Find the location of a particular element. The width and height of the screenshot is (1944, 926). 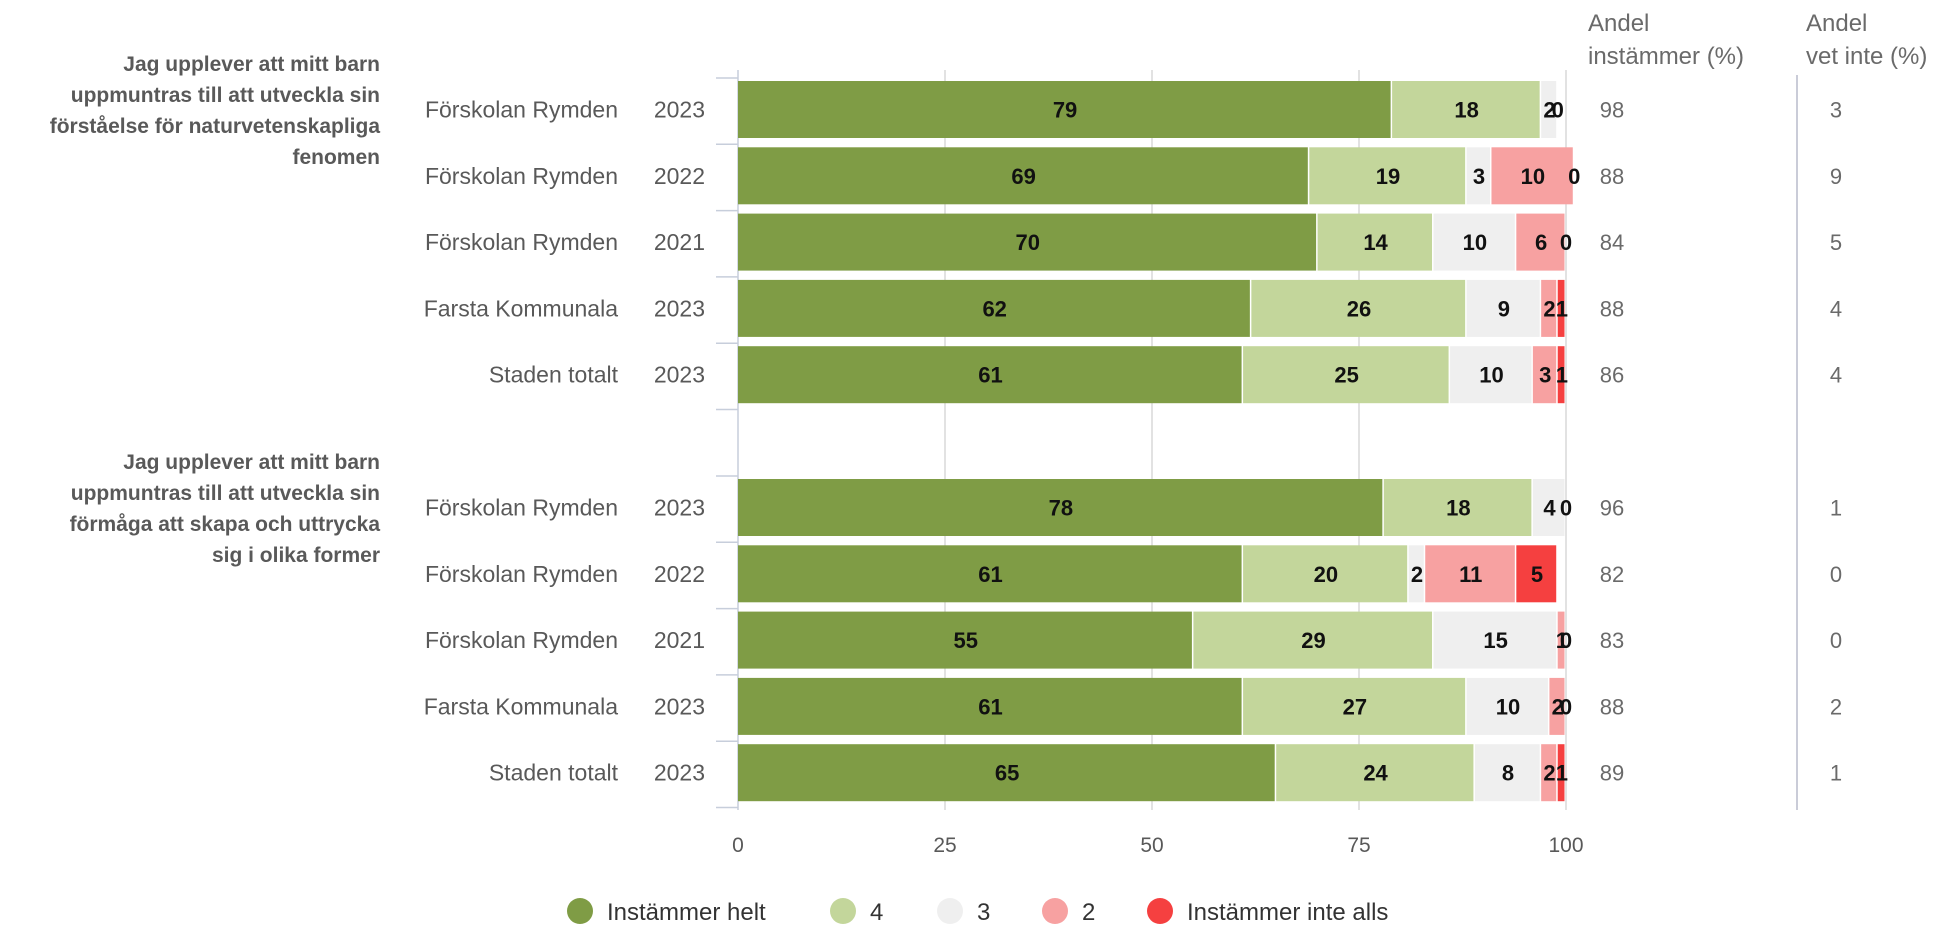

x-tick-label: 75 is located at coordinates (1358, 845).